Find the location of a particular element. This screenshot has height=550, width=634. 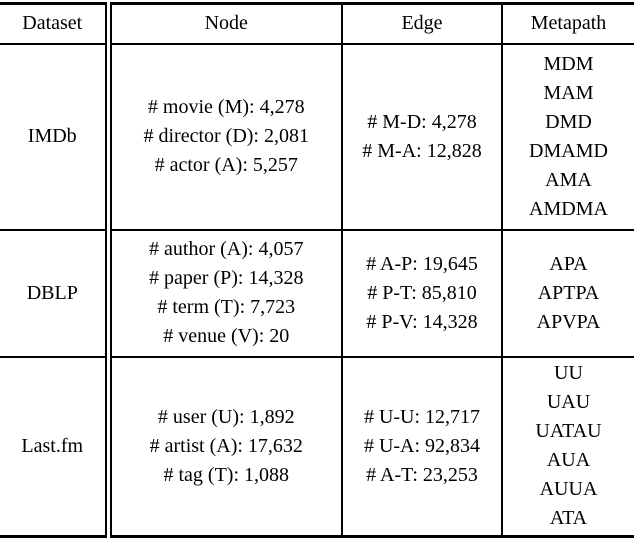

metapath-item: ATA is located at coordinates (568, 518).